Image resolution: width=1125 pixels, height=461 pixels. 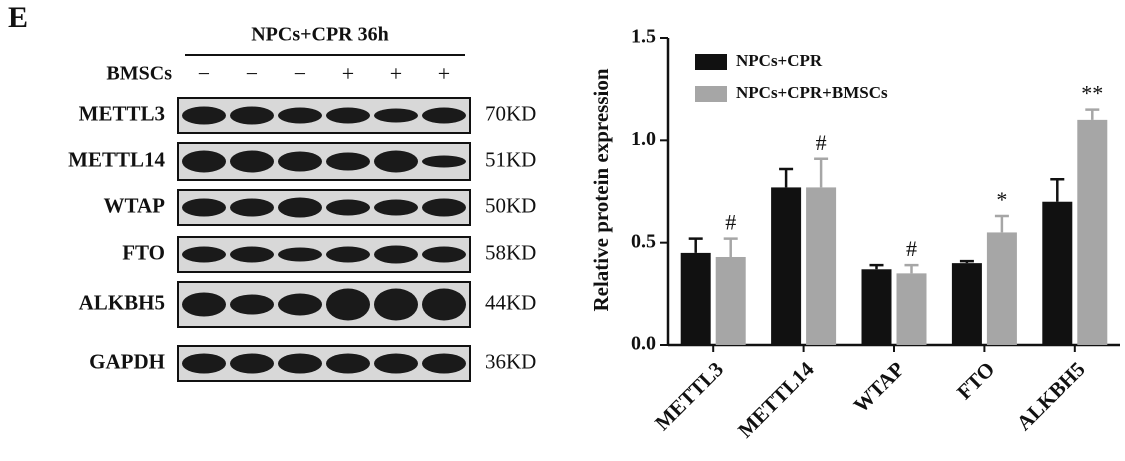 What do you see at coordinates (1092, 93) in the screenshot?
I see `significance-label: **` at bounding box center [1092, 93].